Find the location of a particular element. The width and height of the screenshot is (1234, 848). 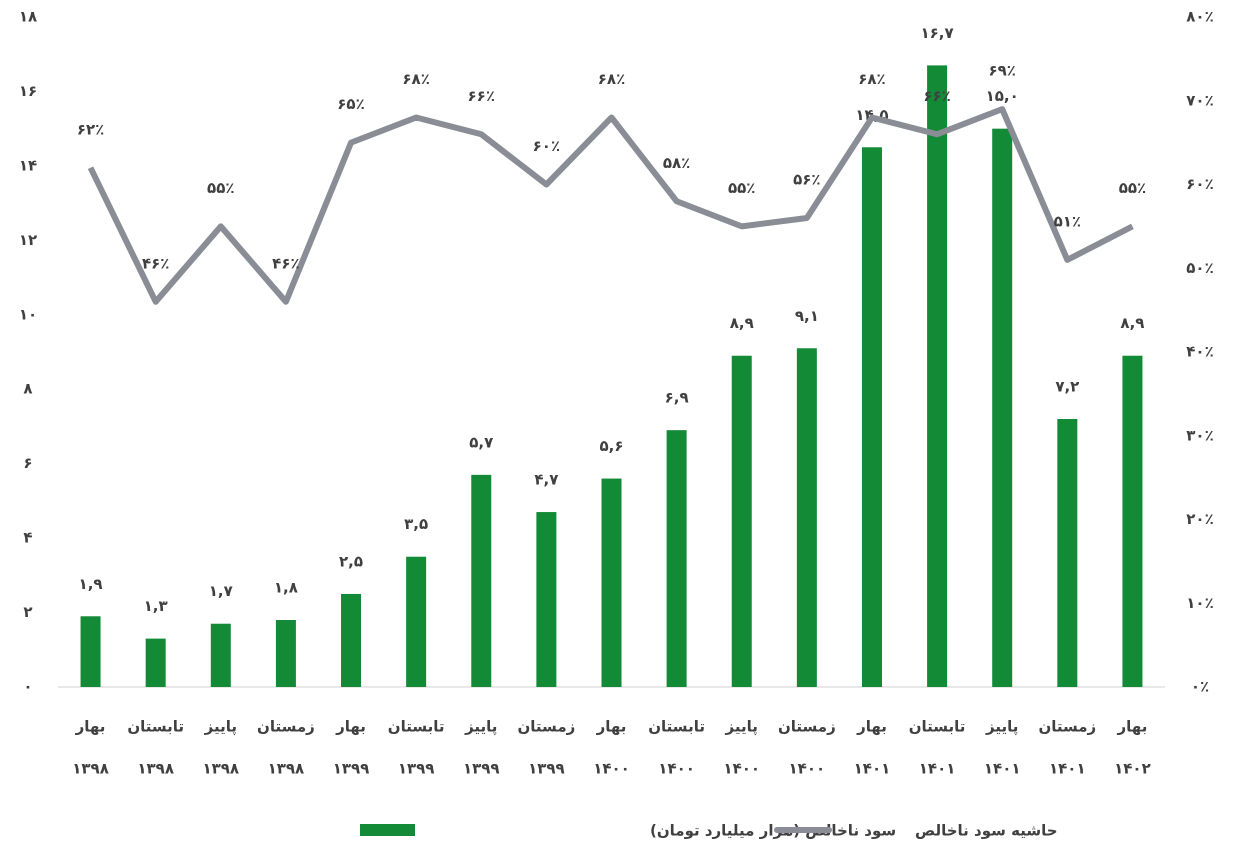

line-value-label: ۶۹٪ is located at coordinates (1001, 71).